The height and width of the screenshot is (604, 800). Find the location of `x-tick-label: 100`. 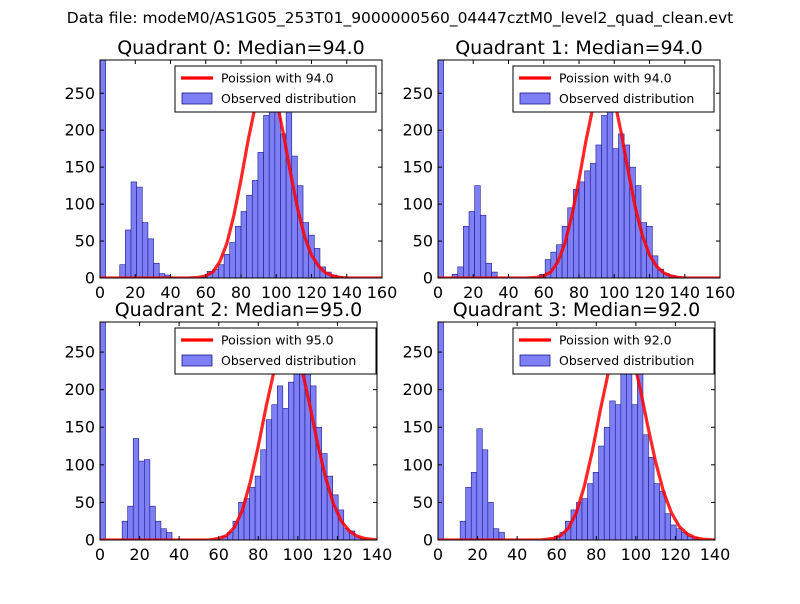

x-tick-label: 100 is located at coordinates (636, 554).